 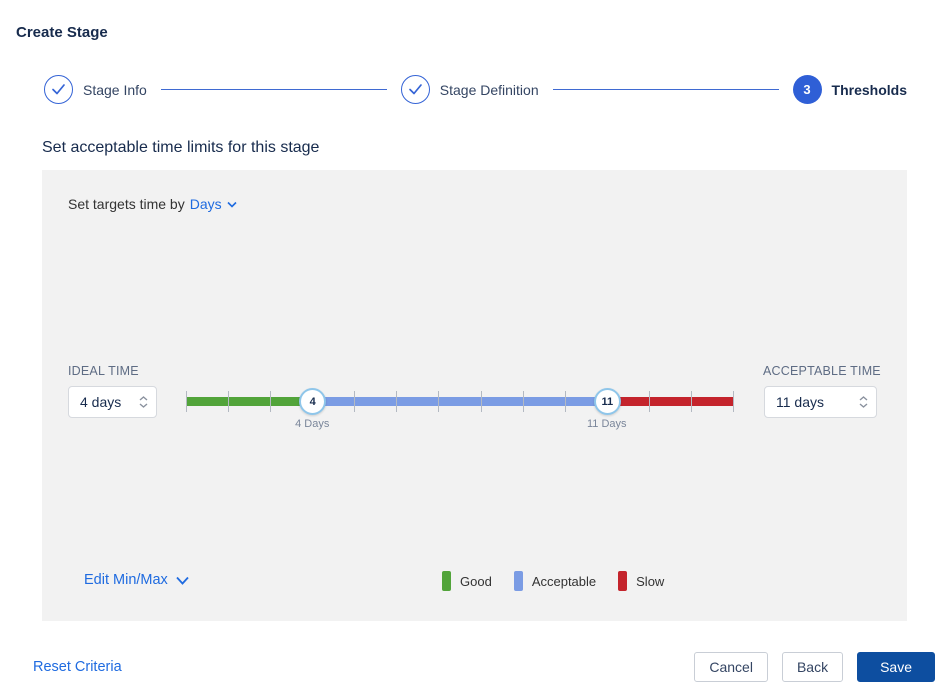 I want to click on ideal-time-input-box, so click(x=112, y=402).